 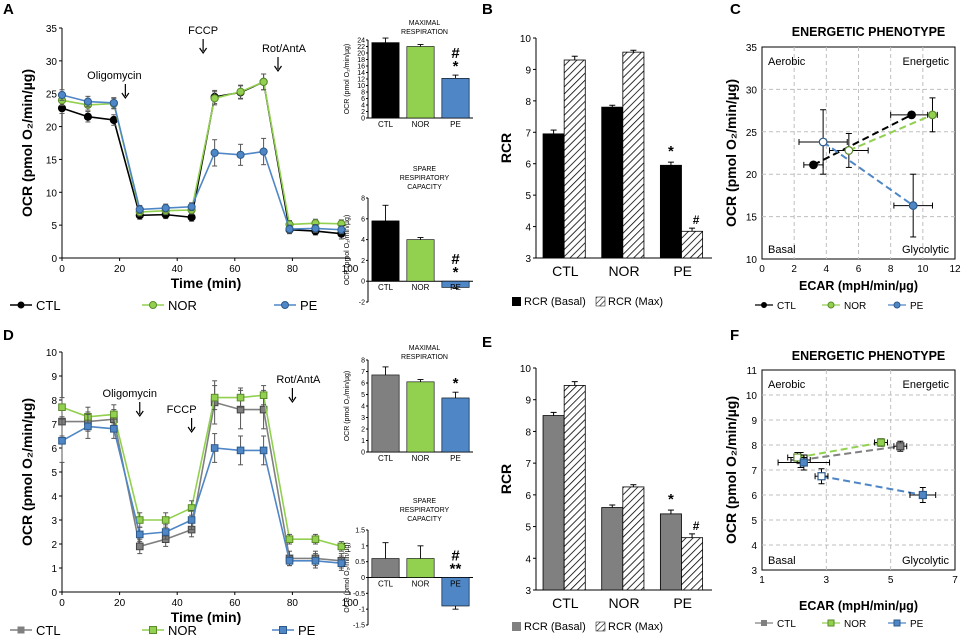 What do you see at coordinates (363, 430) in the screenshot?
I see `y-tick-label: 2` at bounding box center [363, 430].